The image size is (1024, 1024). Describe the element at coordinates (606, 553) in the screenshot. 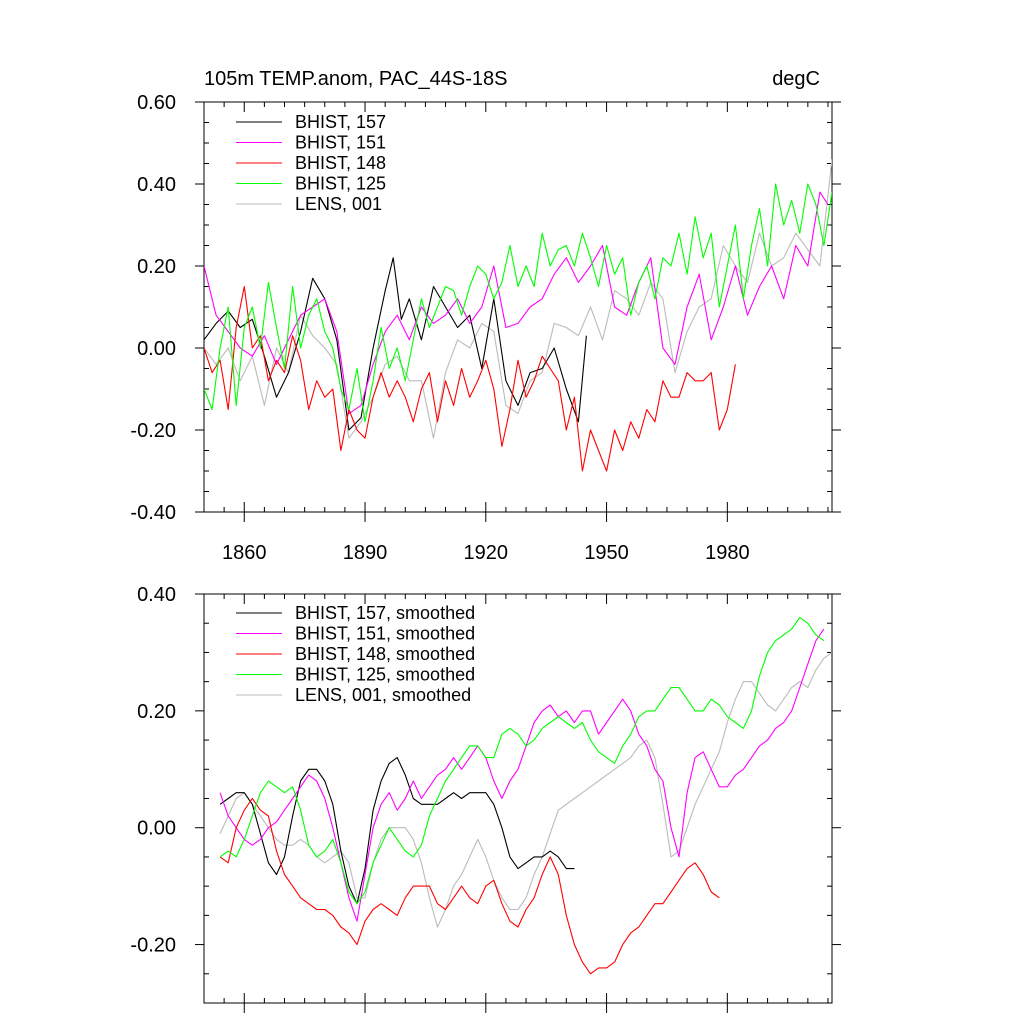

I see `x-tick-label: 1950` at that location.